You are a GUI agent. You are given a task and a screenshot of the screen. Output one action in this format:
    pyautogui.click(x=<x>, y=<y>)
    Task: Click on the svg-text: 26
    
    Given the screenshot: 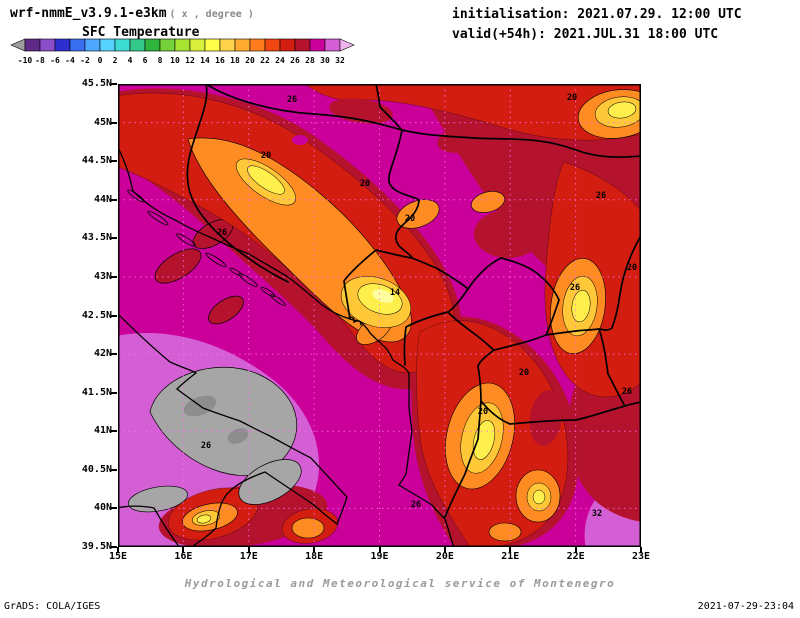 What is the action you would take?
    pyautogui.click(x=295, y=60)
    